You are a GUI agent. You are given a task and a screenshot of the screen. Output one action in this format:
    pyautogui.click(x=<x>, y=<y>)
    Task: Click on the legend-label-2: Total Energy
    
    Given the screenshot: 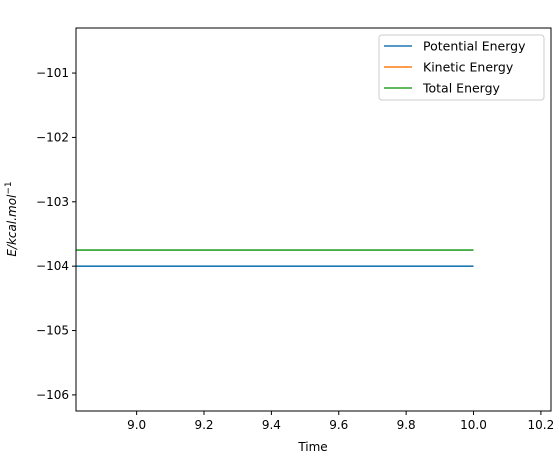 What is the action you would take?
    pyautogui.click(x=461, y=88)
    